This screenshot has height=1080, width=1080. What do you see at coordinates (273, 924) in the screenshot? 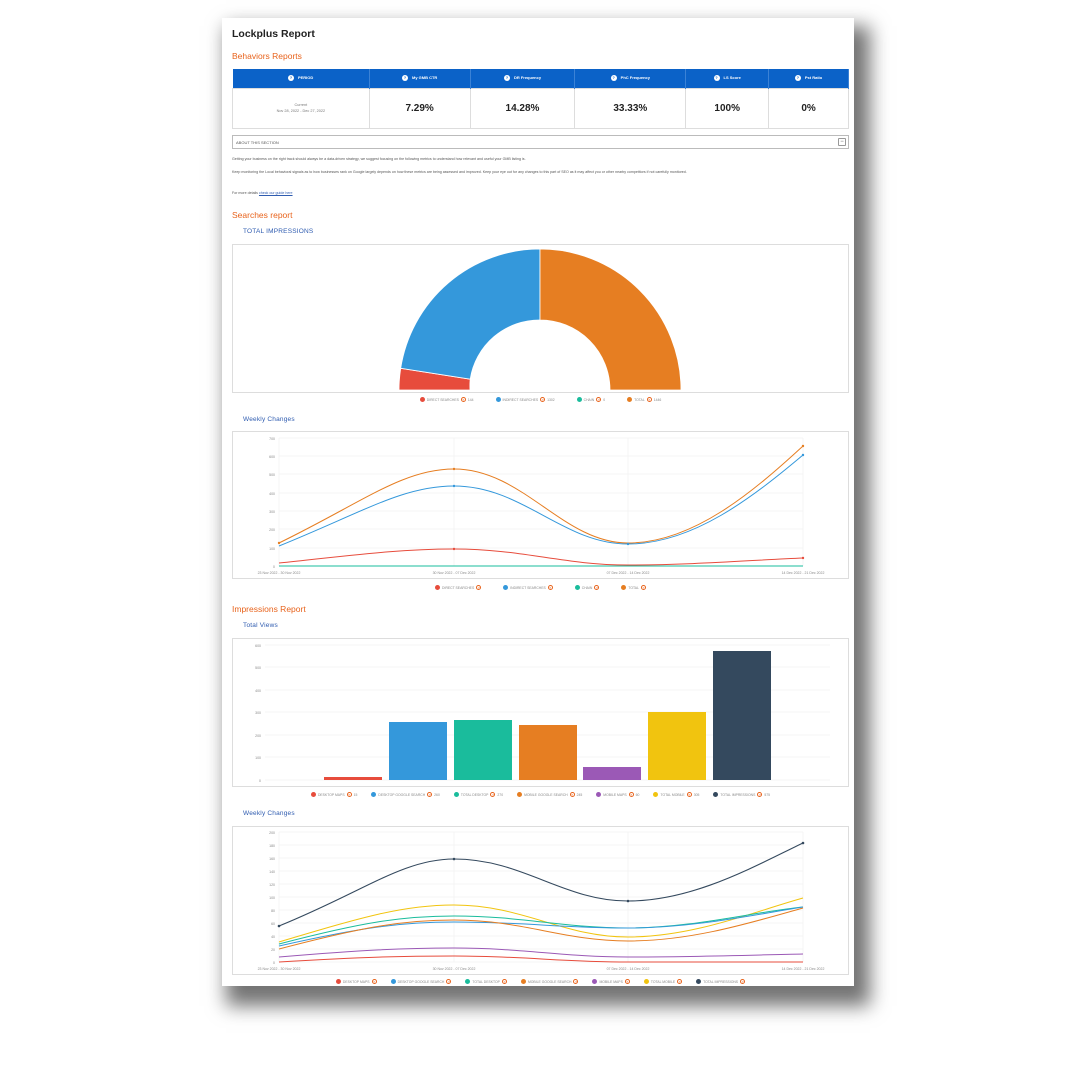
I see `svg-text: 60` at bounding box center [273, 924].